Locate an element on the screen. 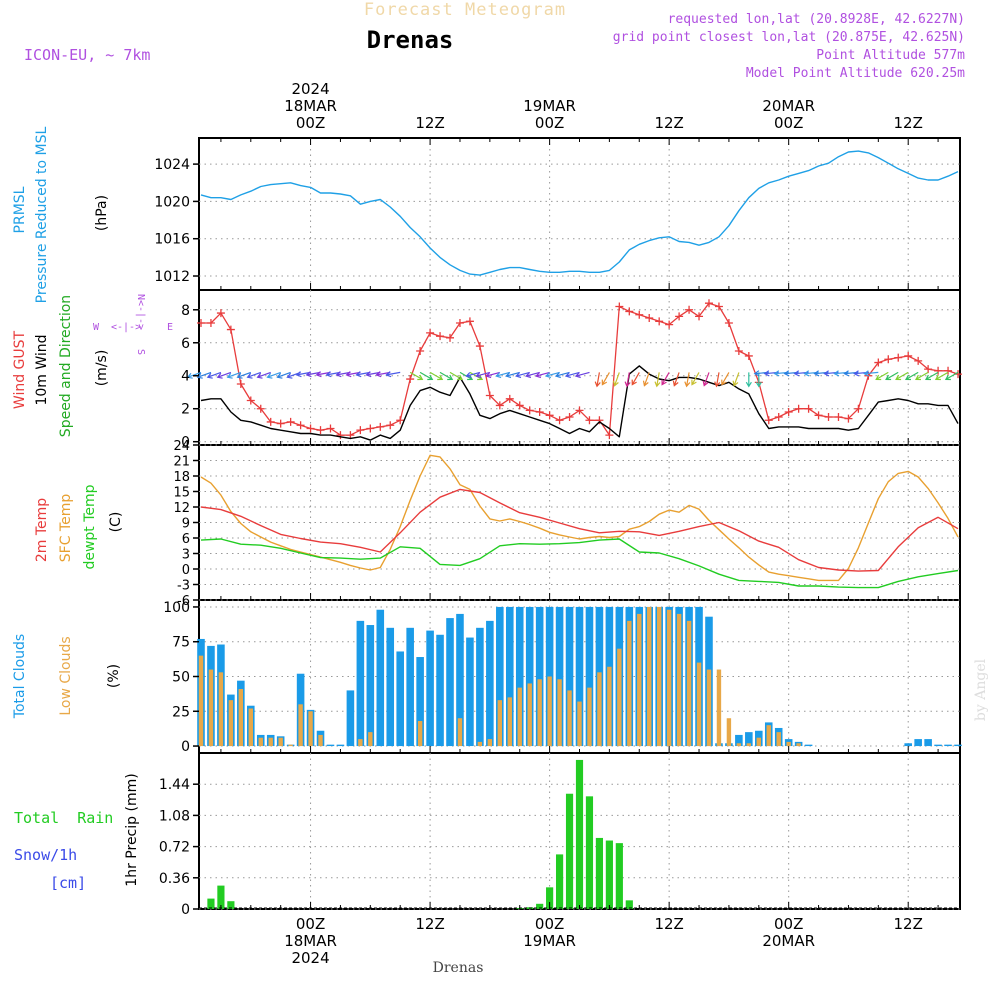 The width and height of the screenshot is (1000, 1000). wind-gust-line is located at coordinates (580, 369).